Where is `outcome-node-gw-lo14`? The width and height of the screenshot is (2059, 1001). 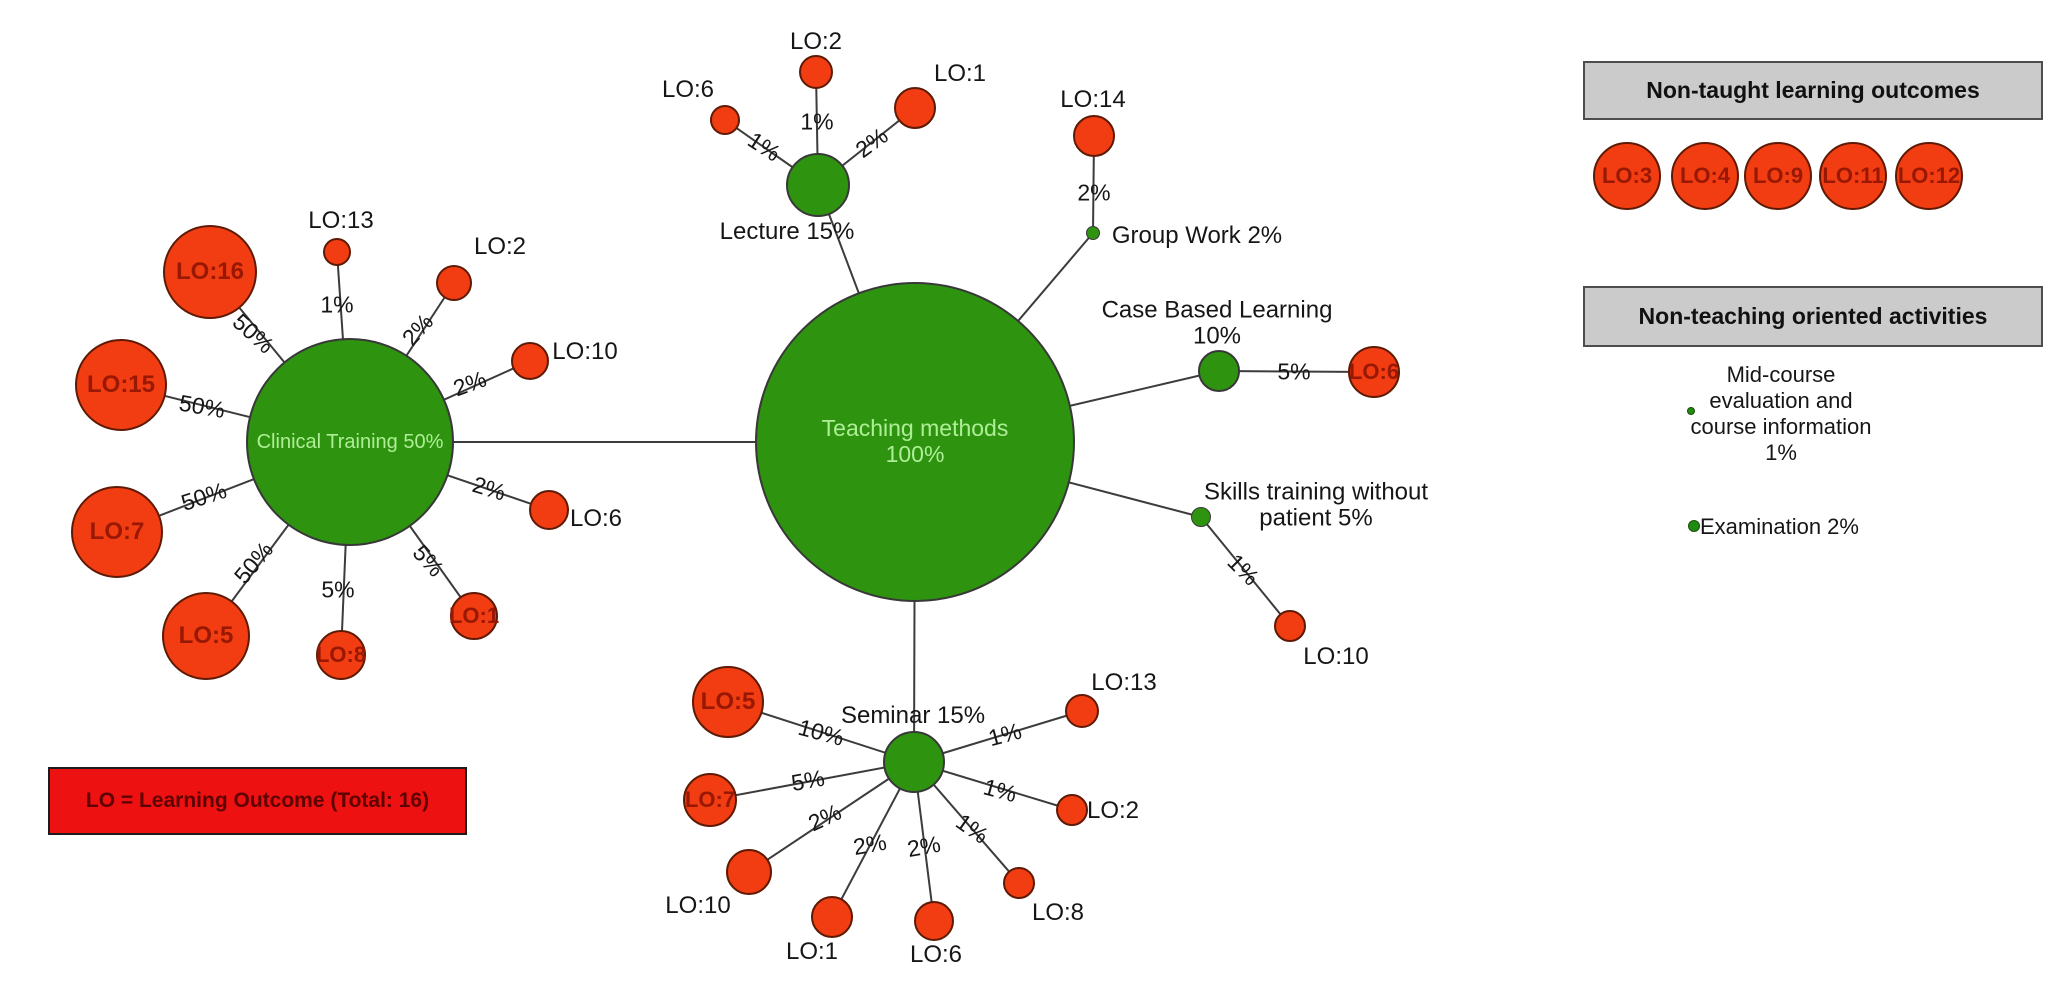
outcome-node-gw-lo14 is located at coordinates (1094, 136).